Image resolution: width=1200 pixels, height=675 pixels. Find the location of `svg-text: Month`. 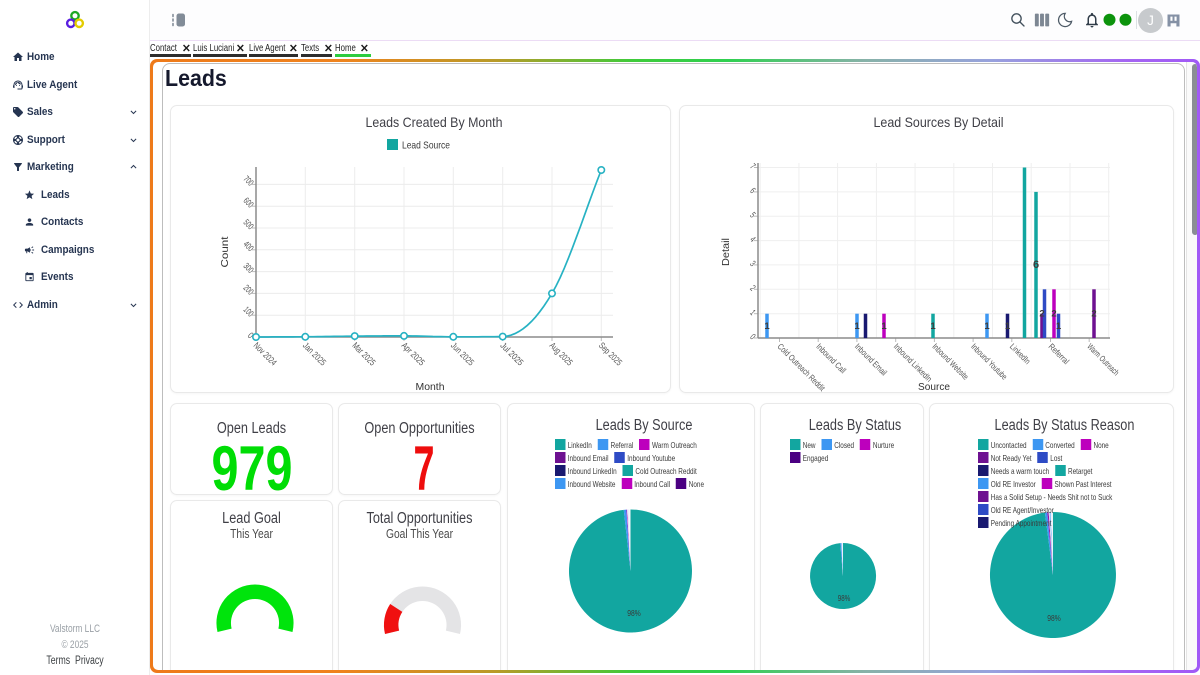

svg-text: Month is located at coordinates (430, 387).